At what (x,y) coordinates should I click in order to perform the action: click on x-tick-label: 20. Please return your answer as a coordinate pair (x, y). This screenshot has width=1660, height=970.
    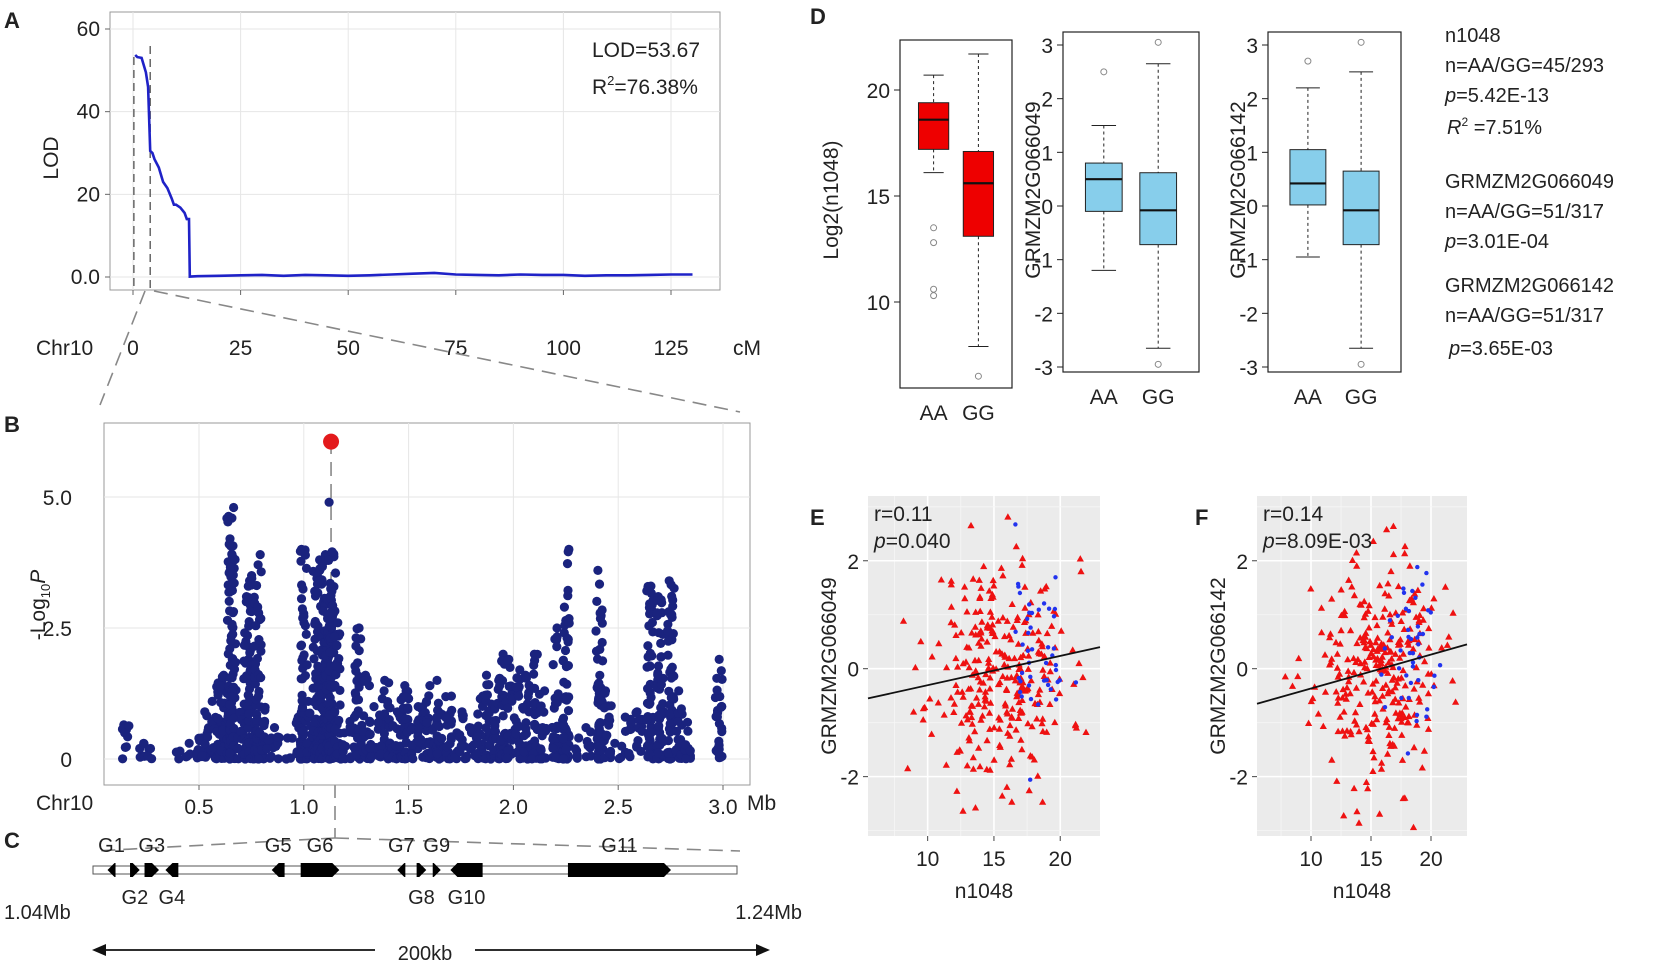
    Looking at the image, I should click on (1430, 859).